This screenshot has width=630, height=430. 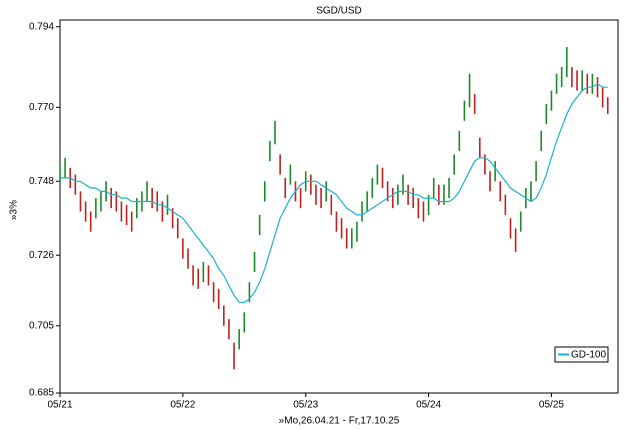 I want to click on chart-title: SGD/USD, so click(x=339, y=11).